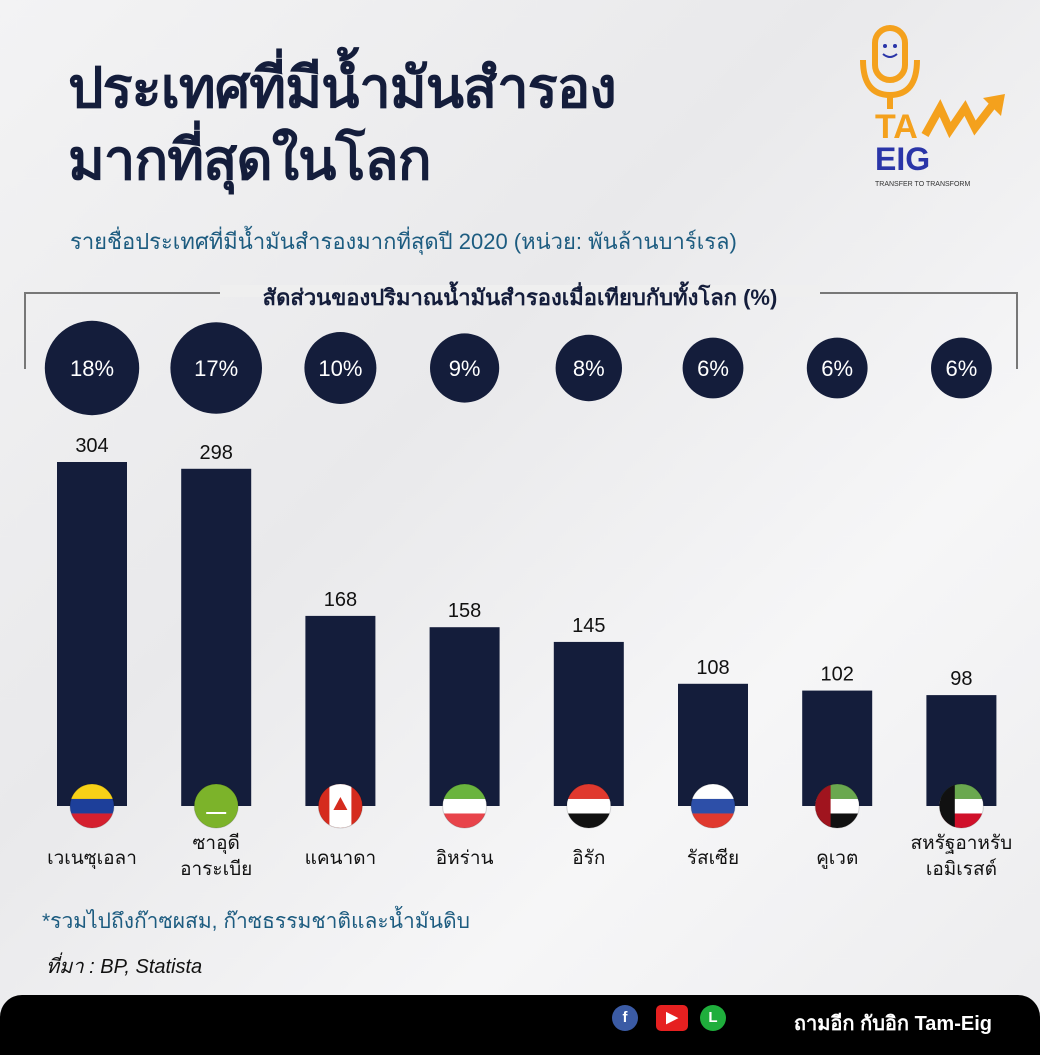  I want to click on saudi-arabia-flag-icon, so click(216, 806).